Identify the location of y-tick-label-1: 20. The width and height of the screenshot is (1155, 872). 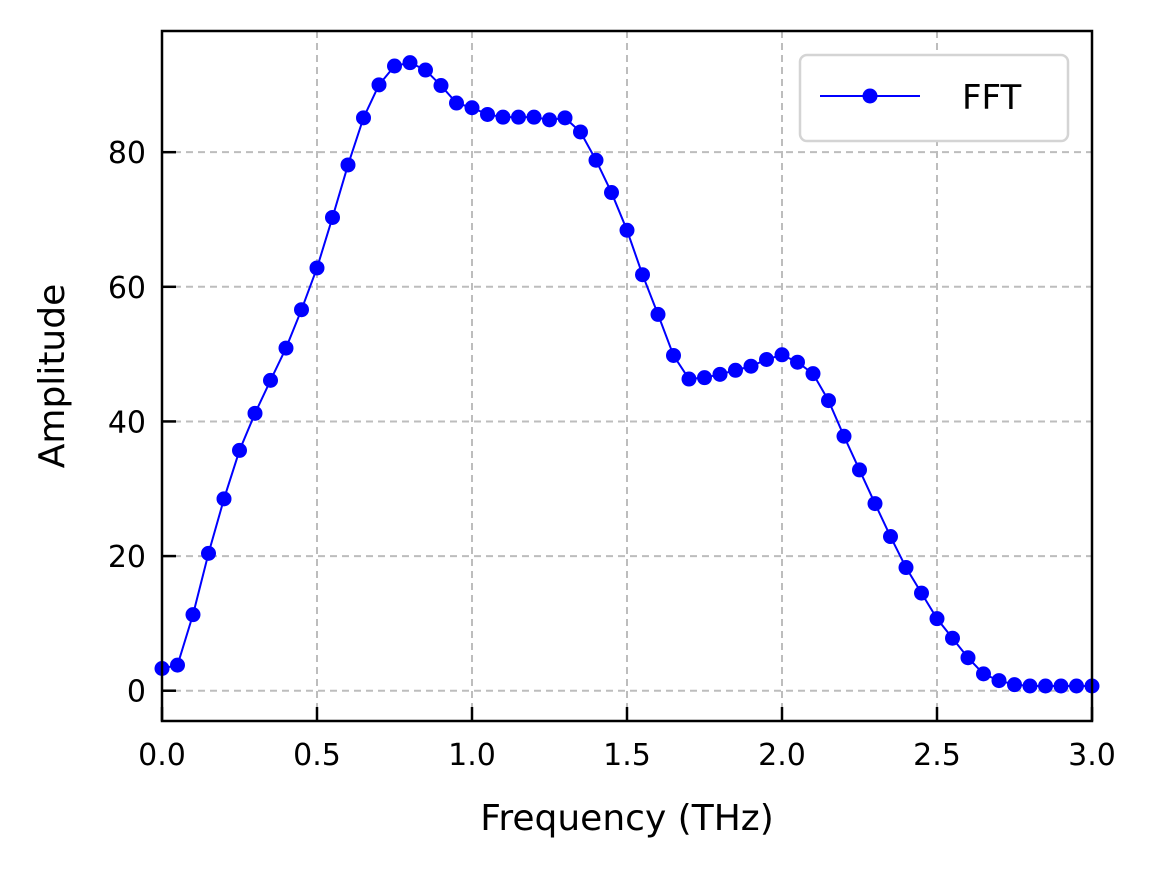
(127, 557).